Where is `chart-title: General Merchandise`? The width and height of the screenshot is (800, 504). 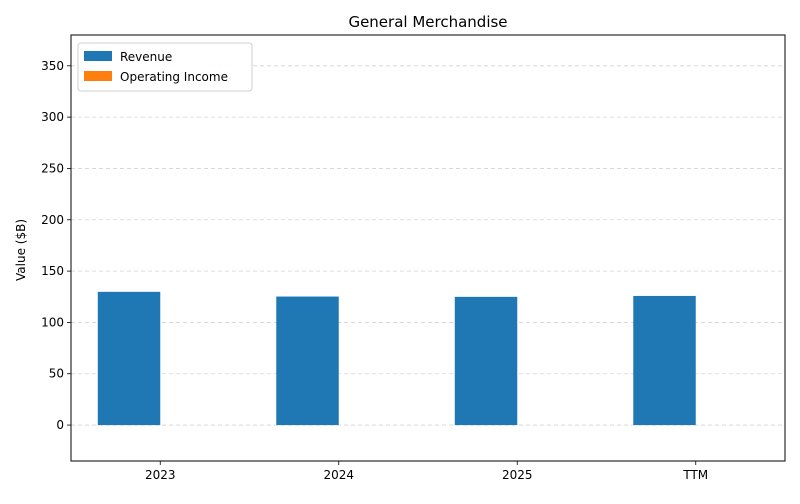 chart-title: General Merchandise is located at coordinates (427, 22).